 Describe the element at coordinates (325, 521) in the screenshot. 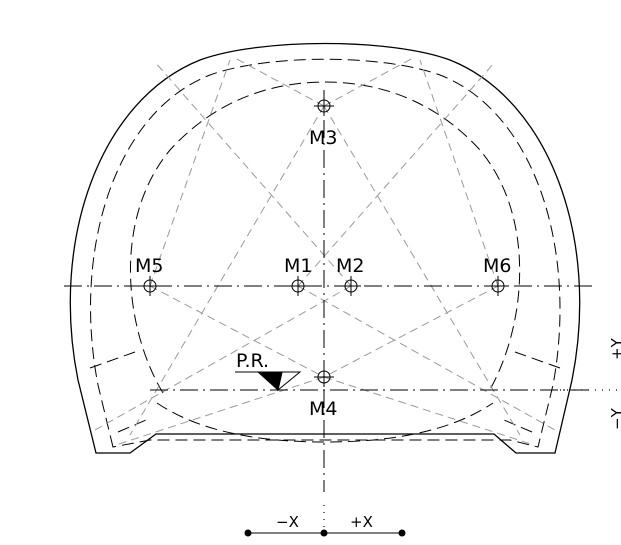

I see `x-direction-indicator` at that location.